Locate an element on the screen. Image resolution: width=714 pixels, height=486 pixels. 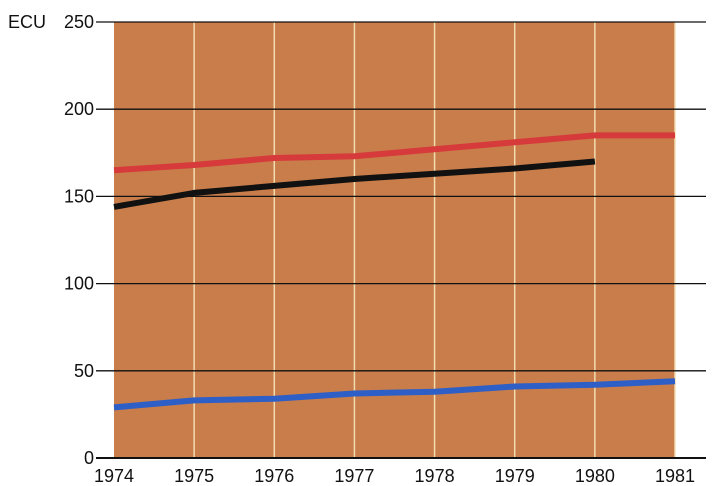
y-axis-unit-label: ECU is located at coordinates (27, 22).